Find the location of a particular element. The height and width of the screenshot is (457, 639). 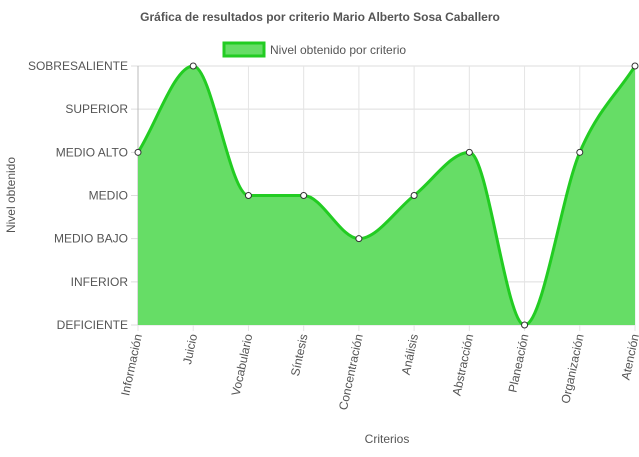

data-point: Abstracción: MEDIO ALTO is located at coordinates (469, 152).